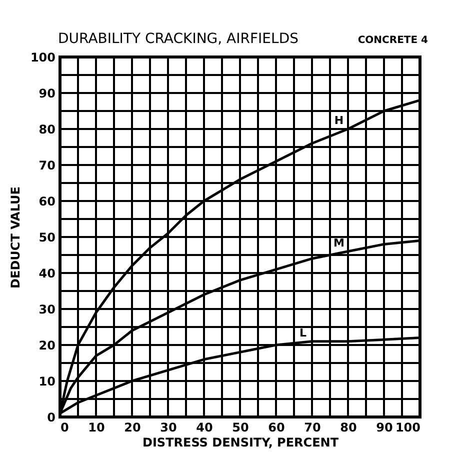  I want to click on chart-subtitle: CONCRETE 4, so click(393, 40).